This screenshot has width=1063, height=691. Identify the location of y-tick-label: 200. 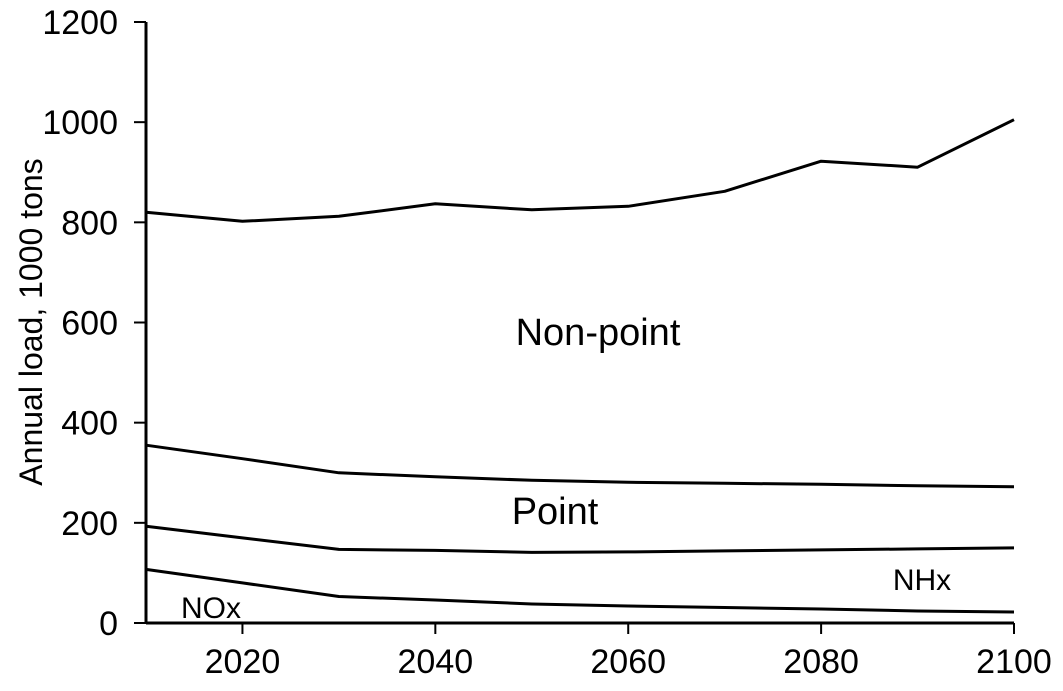
(89, 524).